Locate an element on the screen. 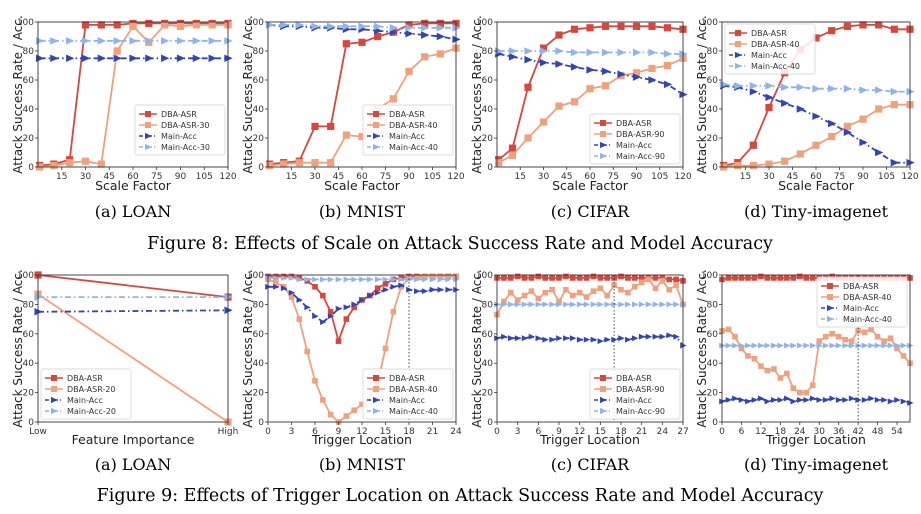  chart-5-y-tick-label: 80 is located at coordinates (29, 305).